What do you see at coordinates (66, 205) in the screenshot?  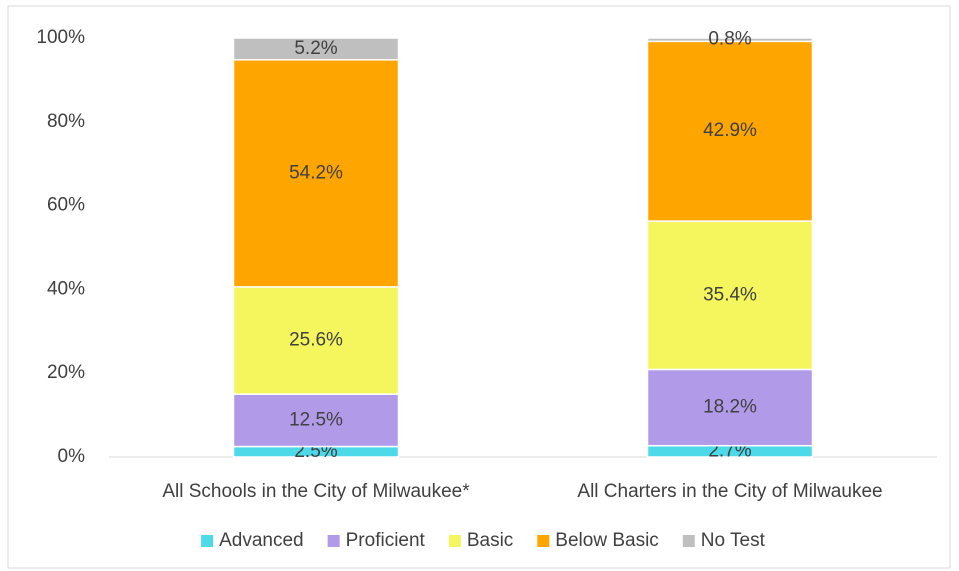 I see `y-tick-label: 60%` at bounding box center [66, 205].